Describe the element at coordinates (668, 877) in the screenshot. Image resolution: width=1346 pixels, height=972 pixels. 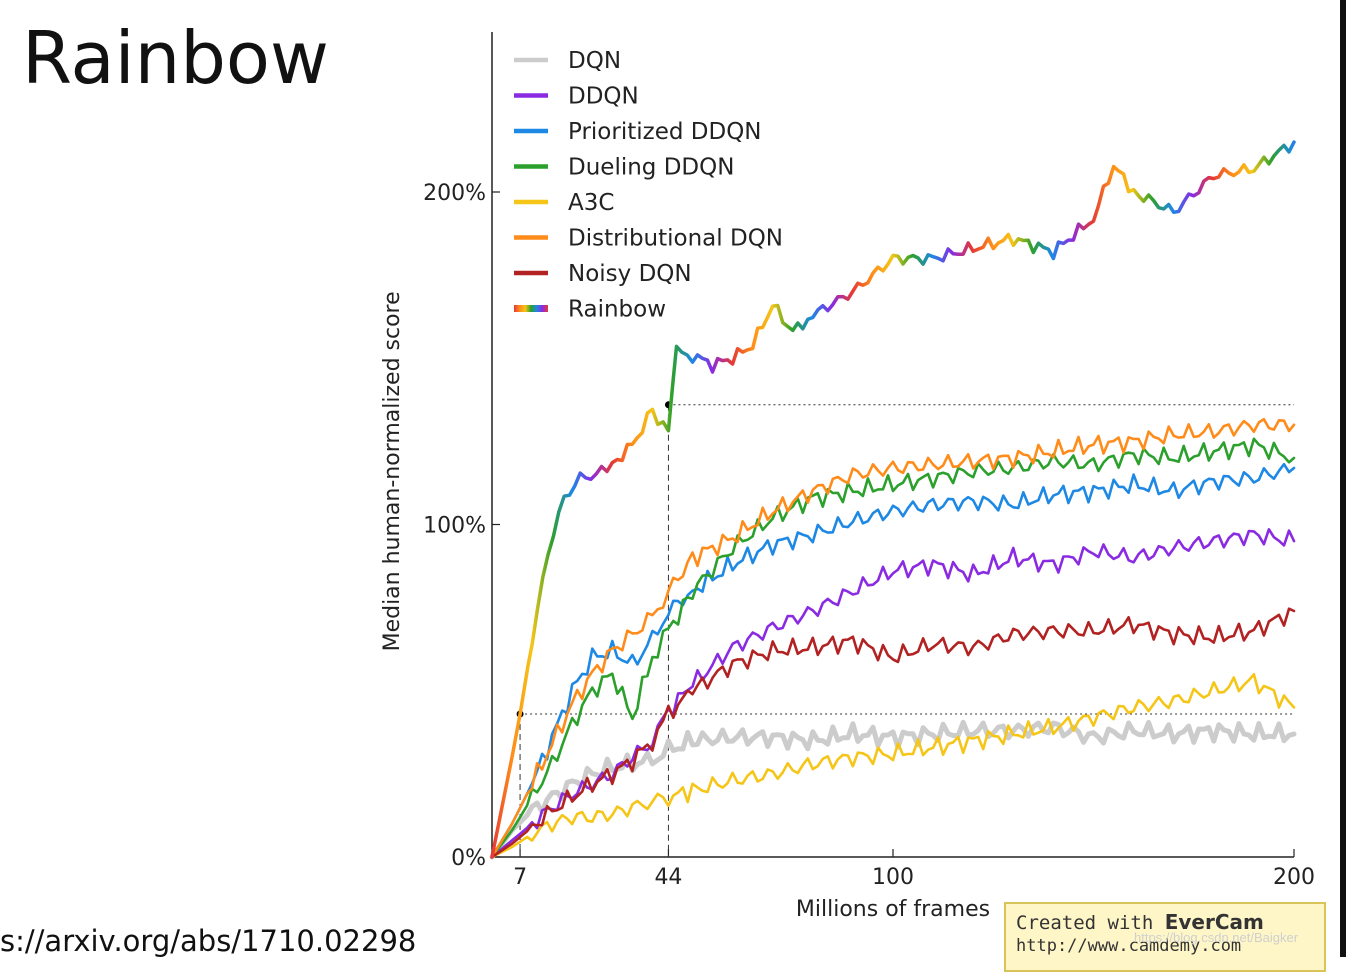
I see `x-tick-label: 44` at that location.